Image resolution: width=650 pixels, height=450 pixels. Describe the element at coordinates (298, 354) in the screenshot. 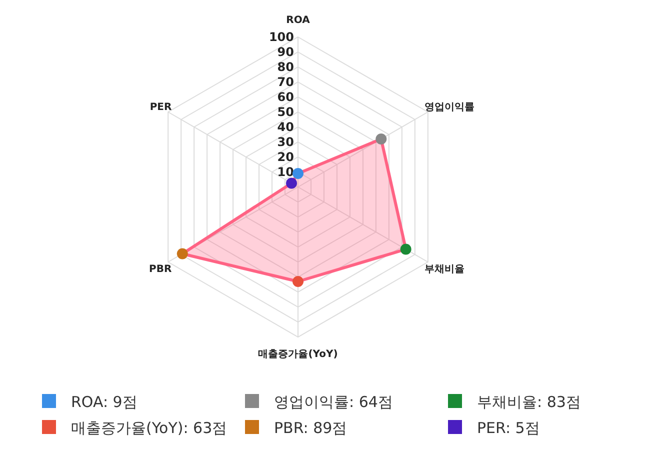

I see `spoke-label: 매출증가율(YoY)` at that location.